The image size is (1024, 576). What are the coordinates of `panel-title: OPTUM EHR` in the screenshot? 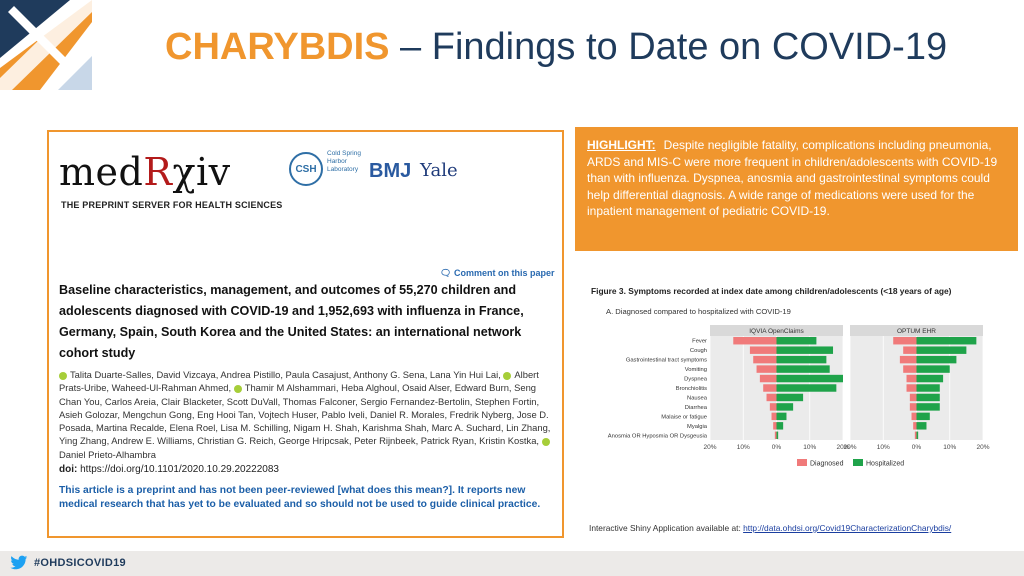 It's located at (916, 331).